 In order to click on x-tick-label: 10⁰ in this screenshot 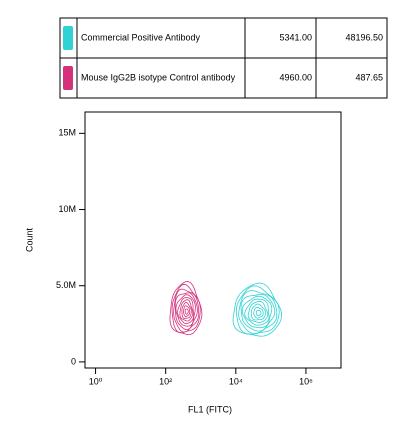, I will do `click(96, 381)`.